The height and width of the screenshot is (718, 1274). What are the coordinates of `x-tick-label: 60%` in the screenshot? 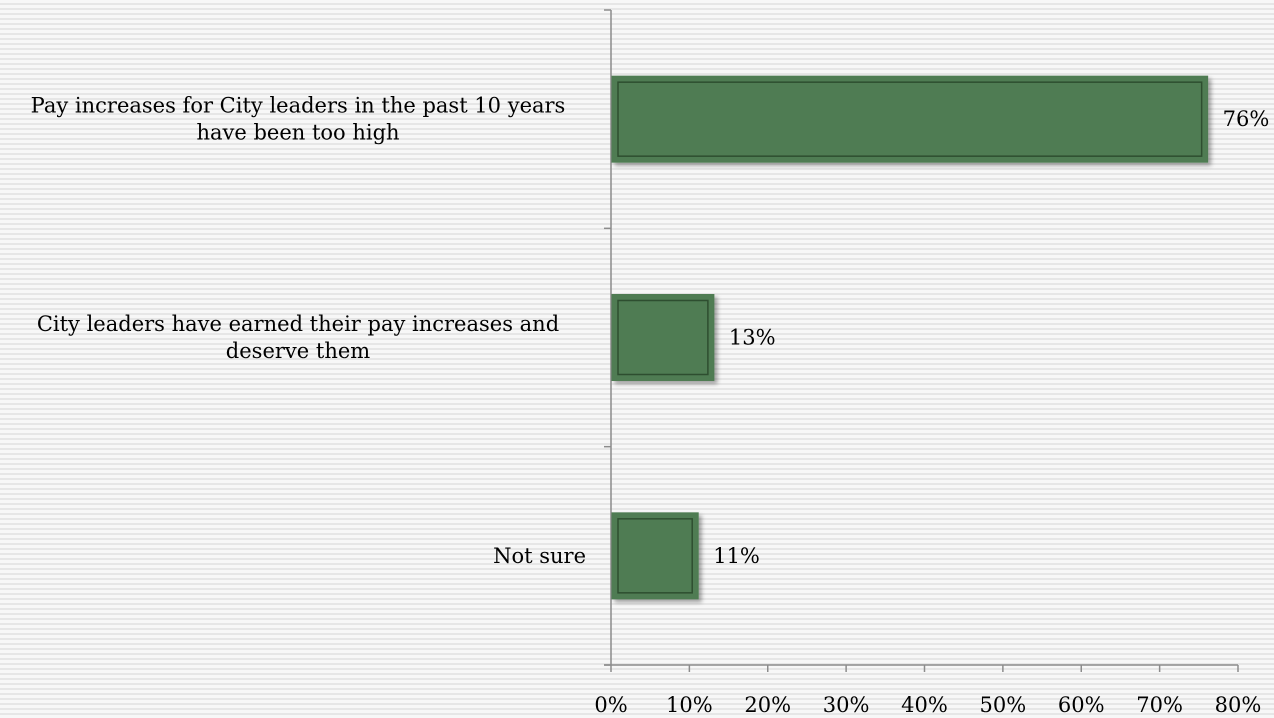 It's located at (1081, 705).